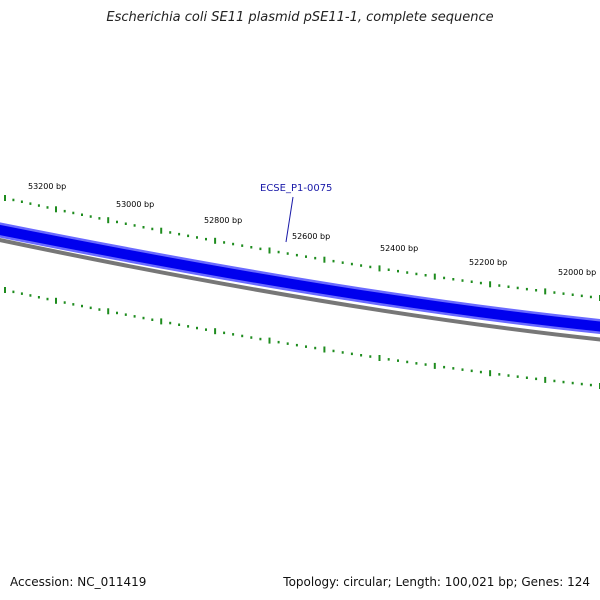 The image size is (600, 600). Describe the element at coordinates (296, 188) in the screenshot. I see `gene-label-ecse-p1-0075: ECSE_P1-0075` at that location.